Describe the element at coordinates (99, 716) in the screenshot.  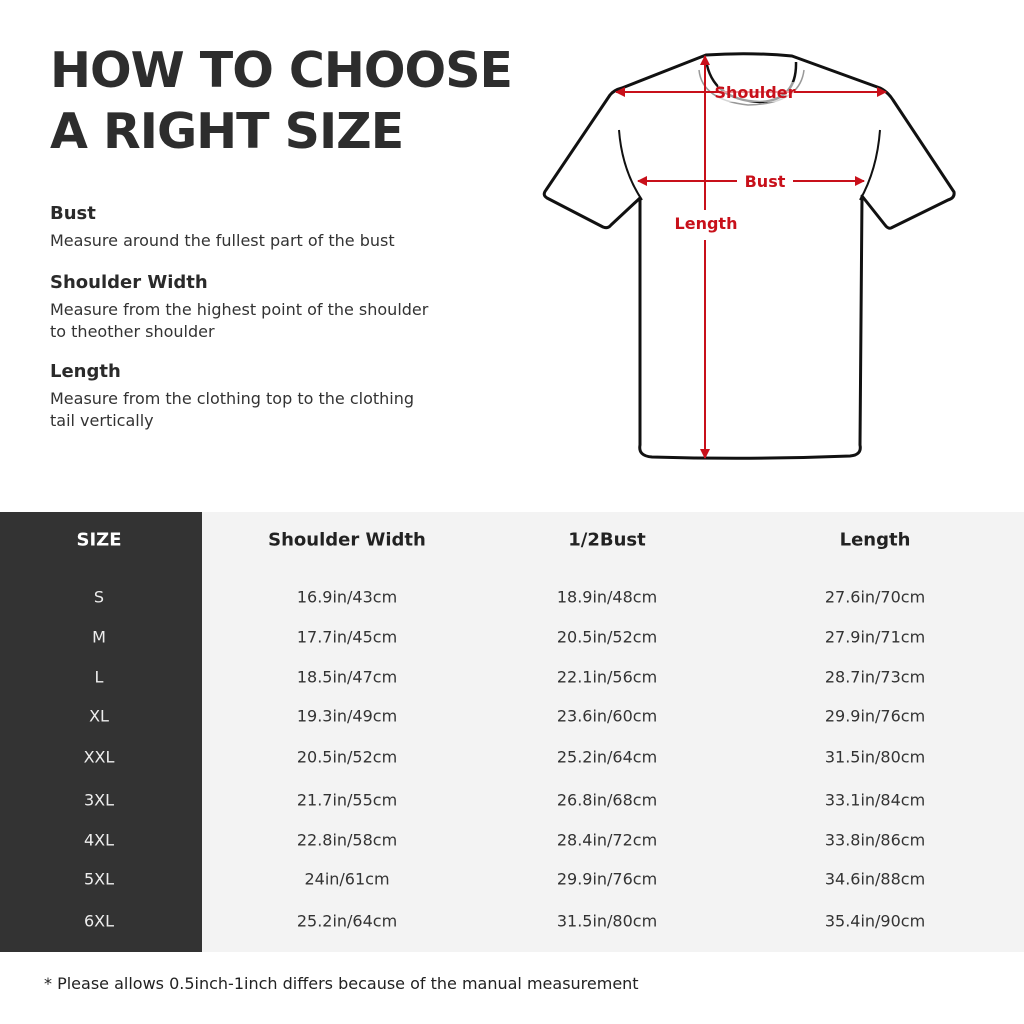
I see `cell-size: XL` at that location.